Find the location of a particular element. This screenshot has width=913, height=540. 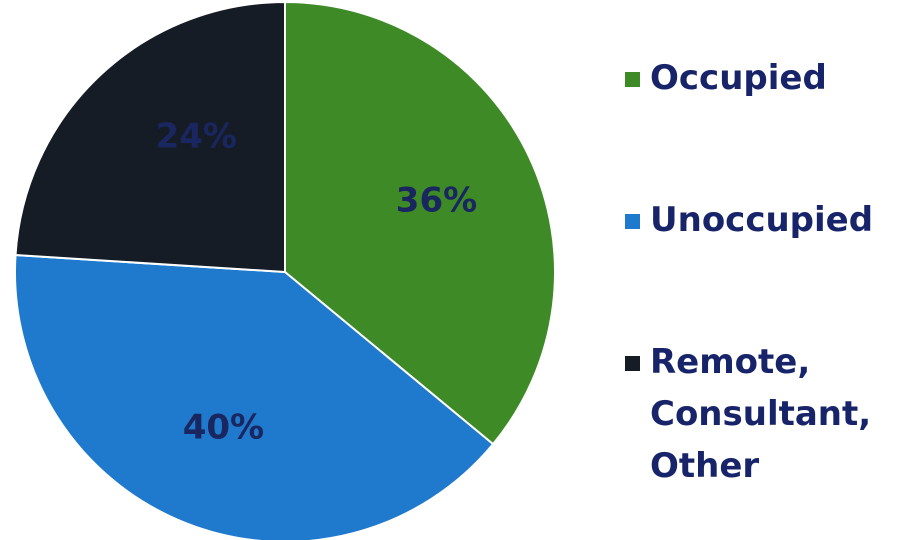

legend-item-unoccupied: Unoccupied is located at coordinates (749, 220).